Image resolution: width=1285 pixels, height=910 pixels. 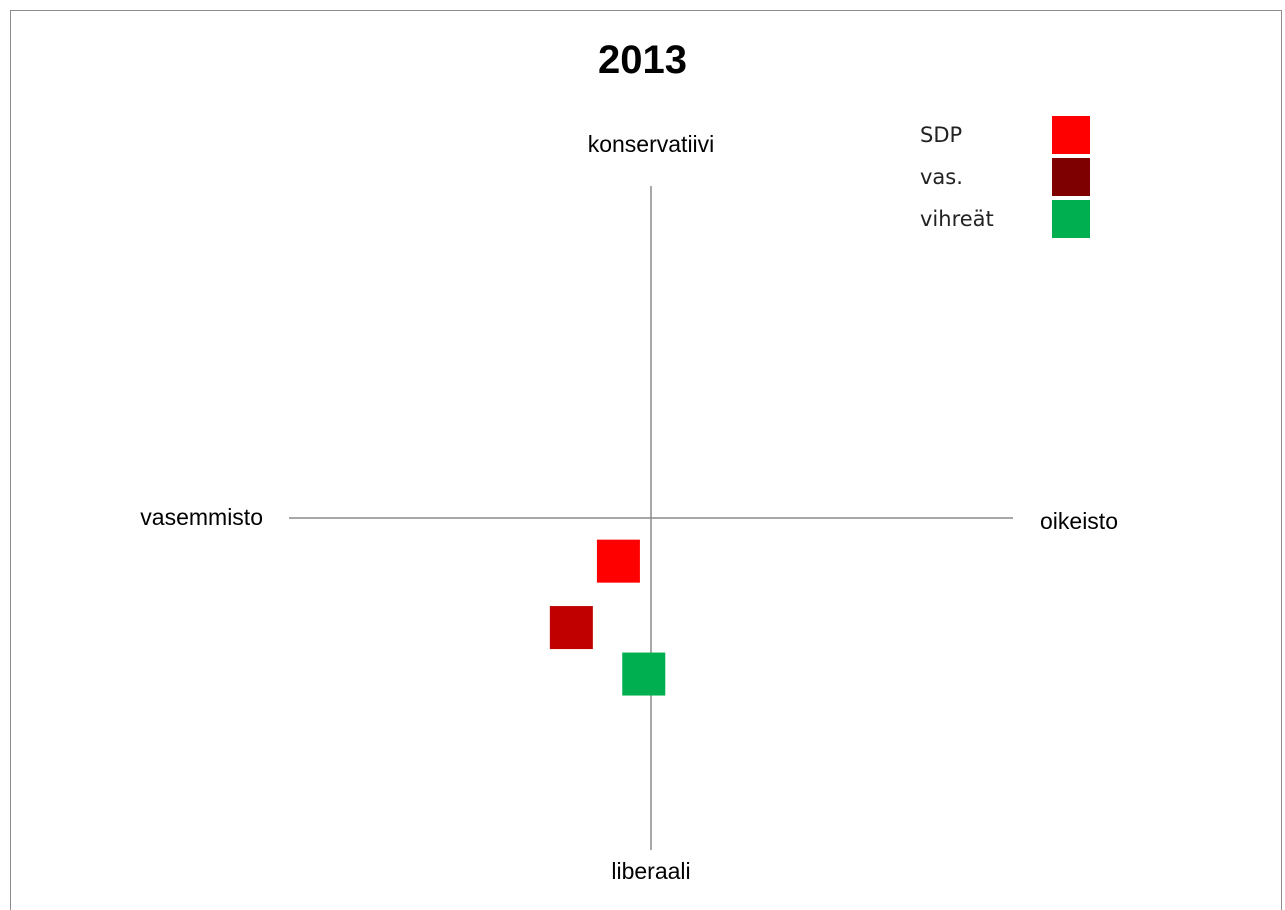 I want to click on legend: SDP vas. vihreät, so click(x=1005, y=177).